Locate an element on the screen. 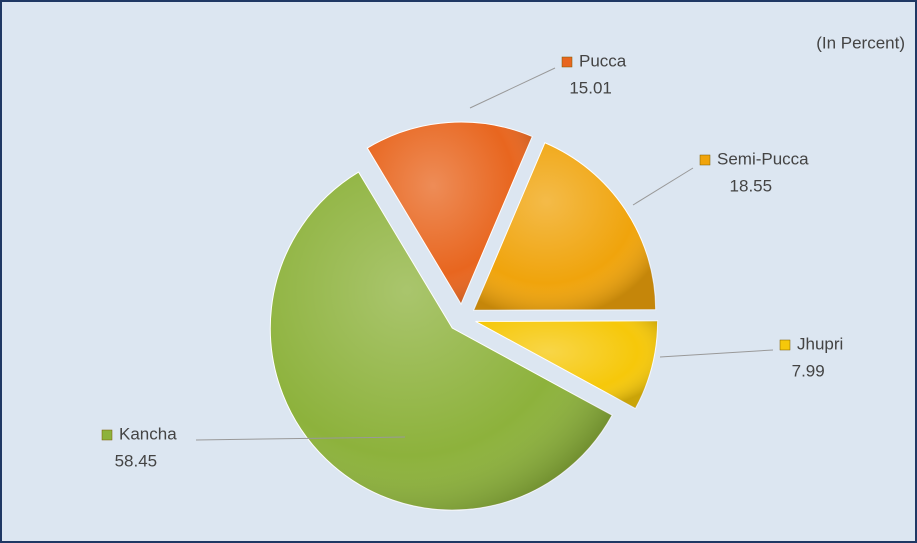 The image size is (917, 543). slice-label: Kancha is located at coordinates (148, 433).